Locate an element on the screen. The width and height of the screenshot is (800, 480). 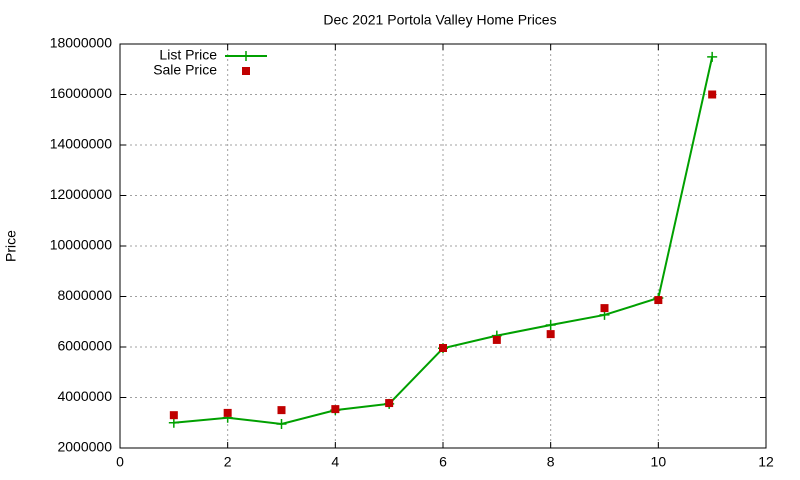
x-tick-label: 8 is located at coordinates (551, 462).